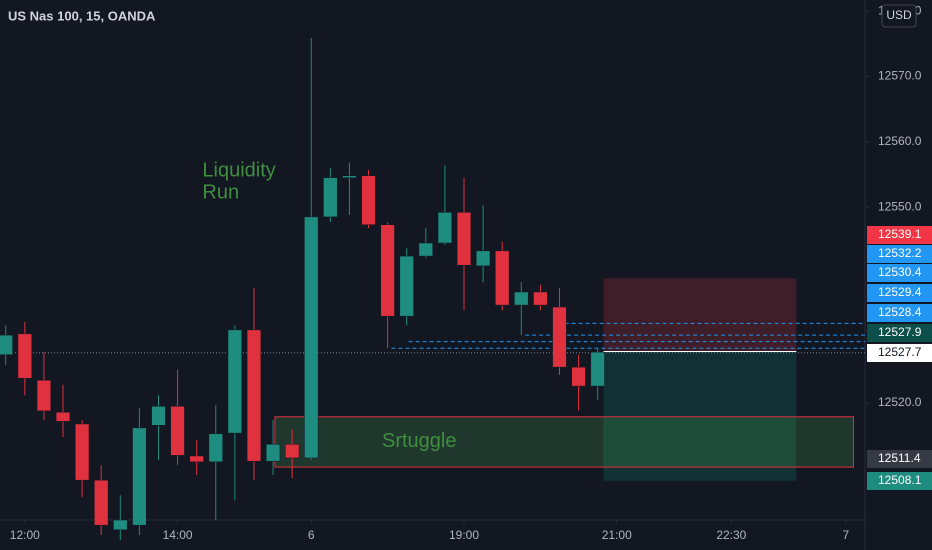 The width and height of the screenshot is (932, 550). Describe the element at coordinates (700, 315) in the screenshot. I see `stop-zone` at that location.